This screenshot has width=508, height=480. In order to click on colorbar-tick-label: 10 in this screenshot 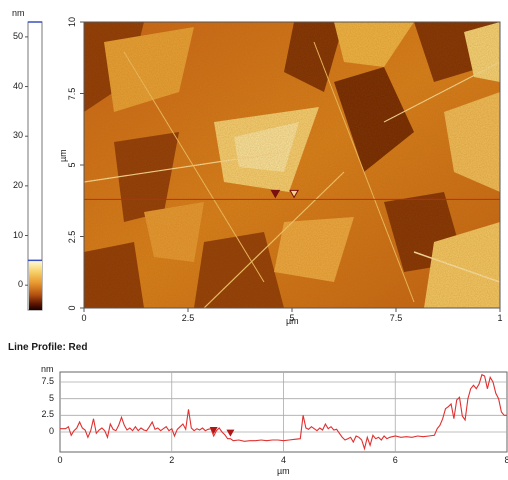, I will do `click(17, 234)`.